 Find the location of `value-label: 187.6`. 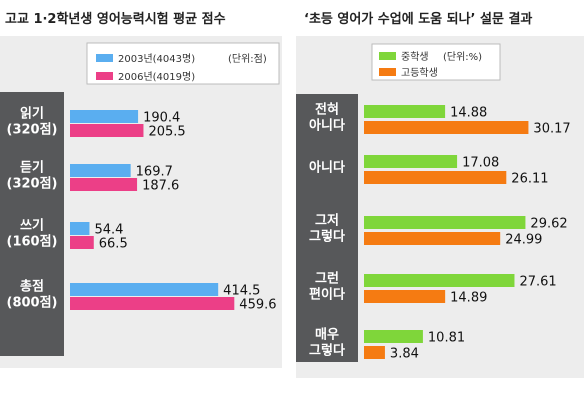

value-label: 187.6 is located at coordinates (160, 186).